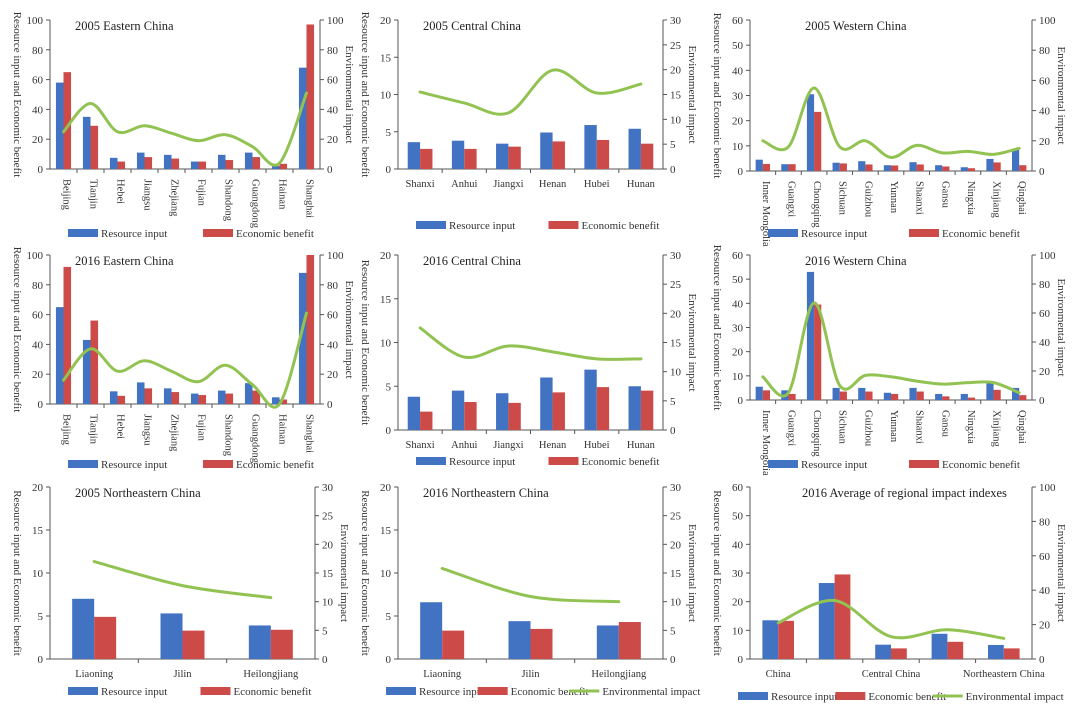 The image size is (1080, 720). I want to click on right-tick-label: 10, so click(676, 373).